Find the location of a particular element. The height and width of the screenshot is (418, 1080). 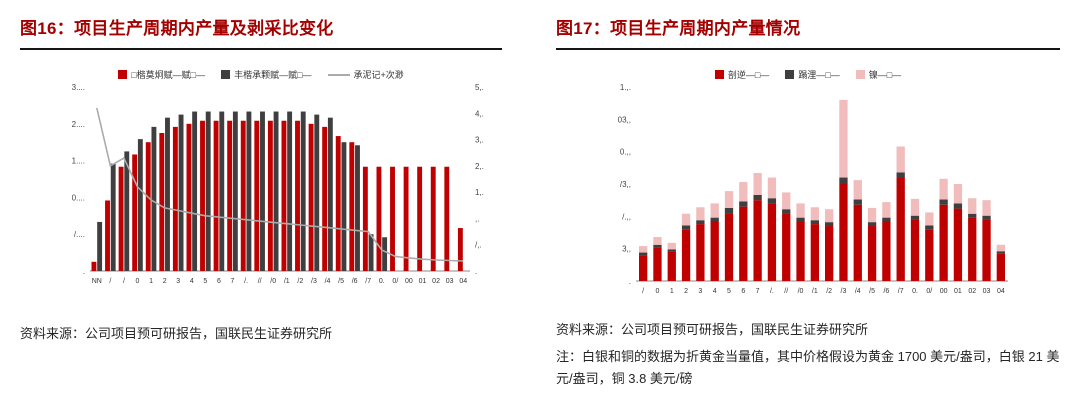

legend-line-marker is located at coordinates (338, 74).